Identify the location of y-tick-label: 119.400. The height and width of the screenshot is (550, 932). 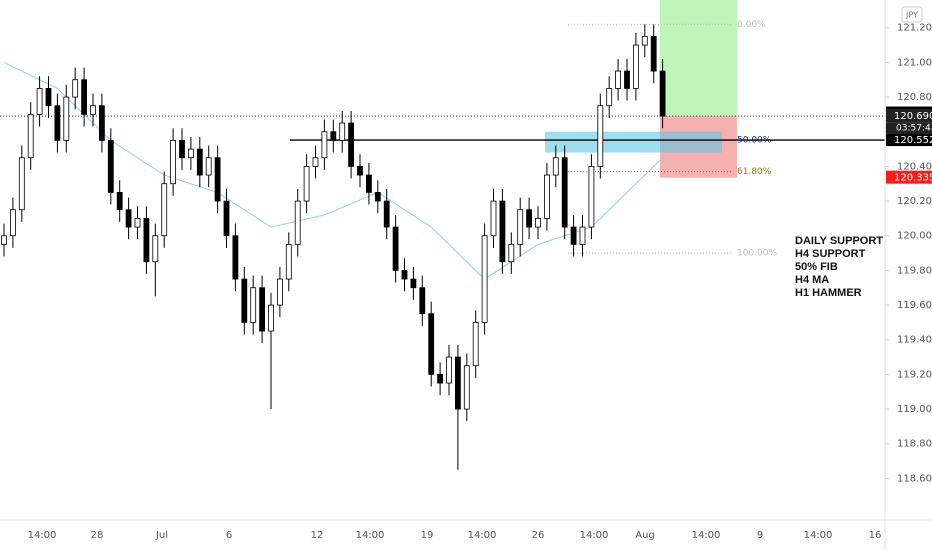
(914, 340).